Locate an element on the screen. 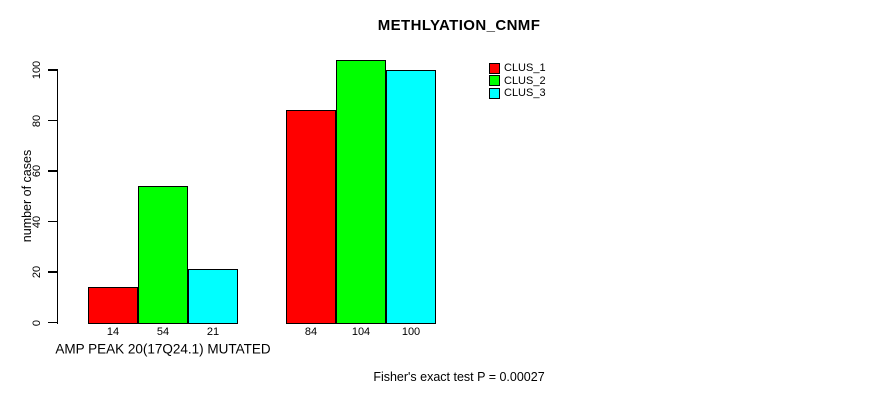  bar-clus_3-group2 is located at coordinates (411, 197).